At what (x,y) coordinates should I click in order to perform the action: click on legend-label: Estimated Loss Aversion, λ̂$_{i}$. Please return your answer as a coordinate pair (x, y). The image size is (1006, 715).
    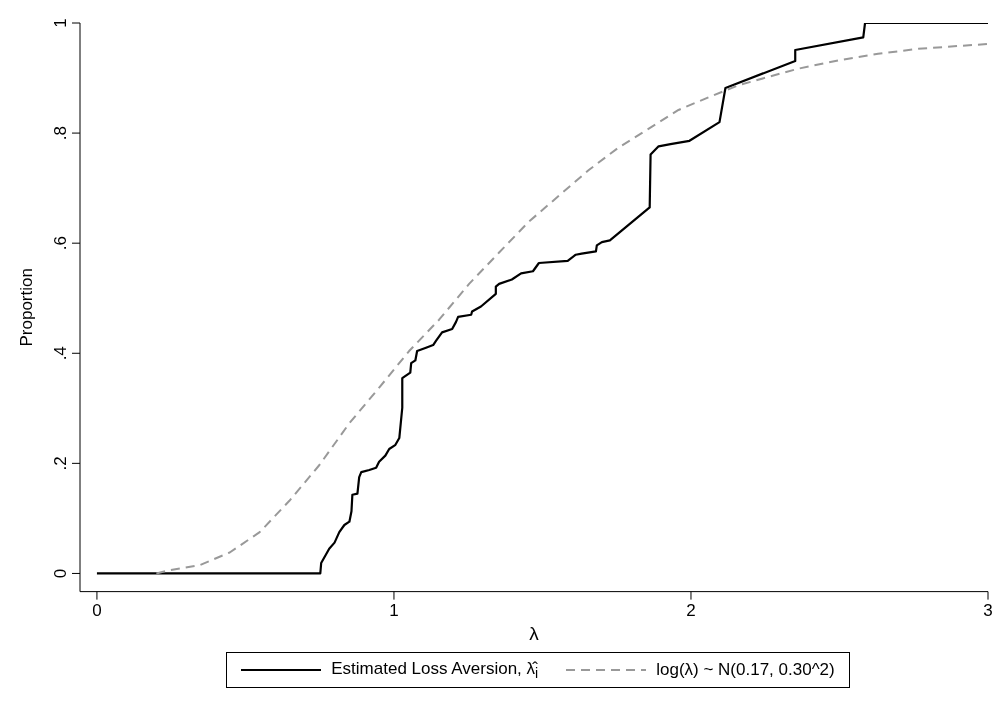
    Looking at the image, I should click on (435, 669).